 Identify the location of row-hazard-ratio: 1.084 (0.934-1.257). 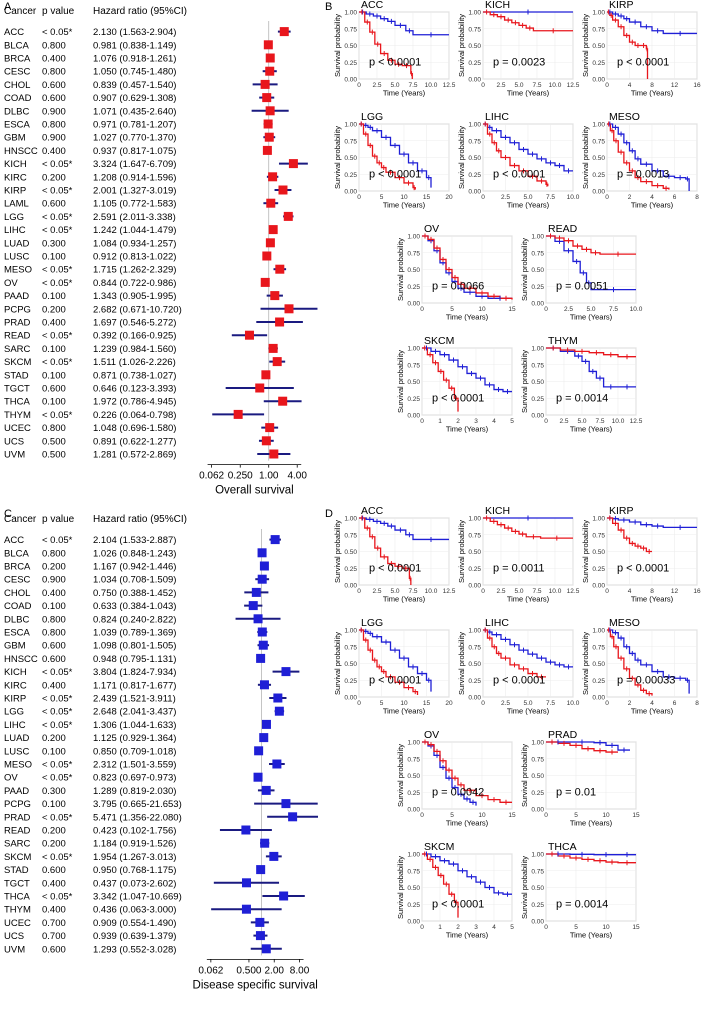
(134, 243).